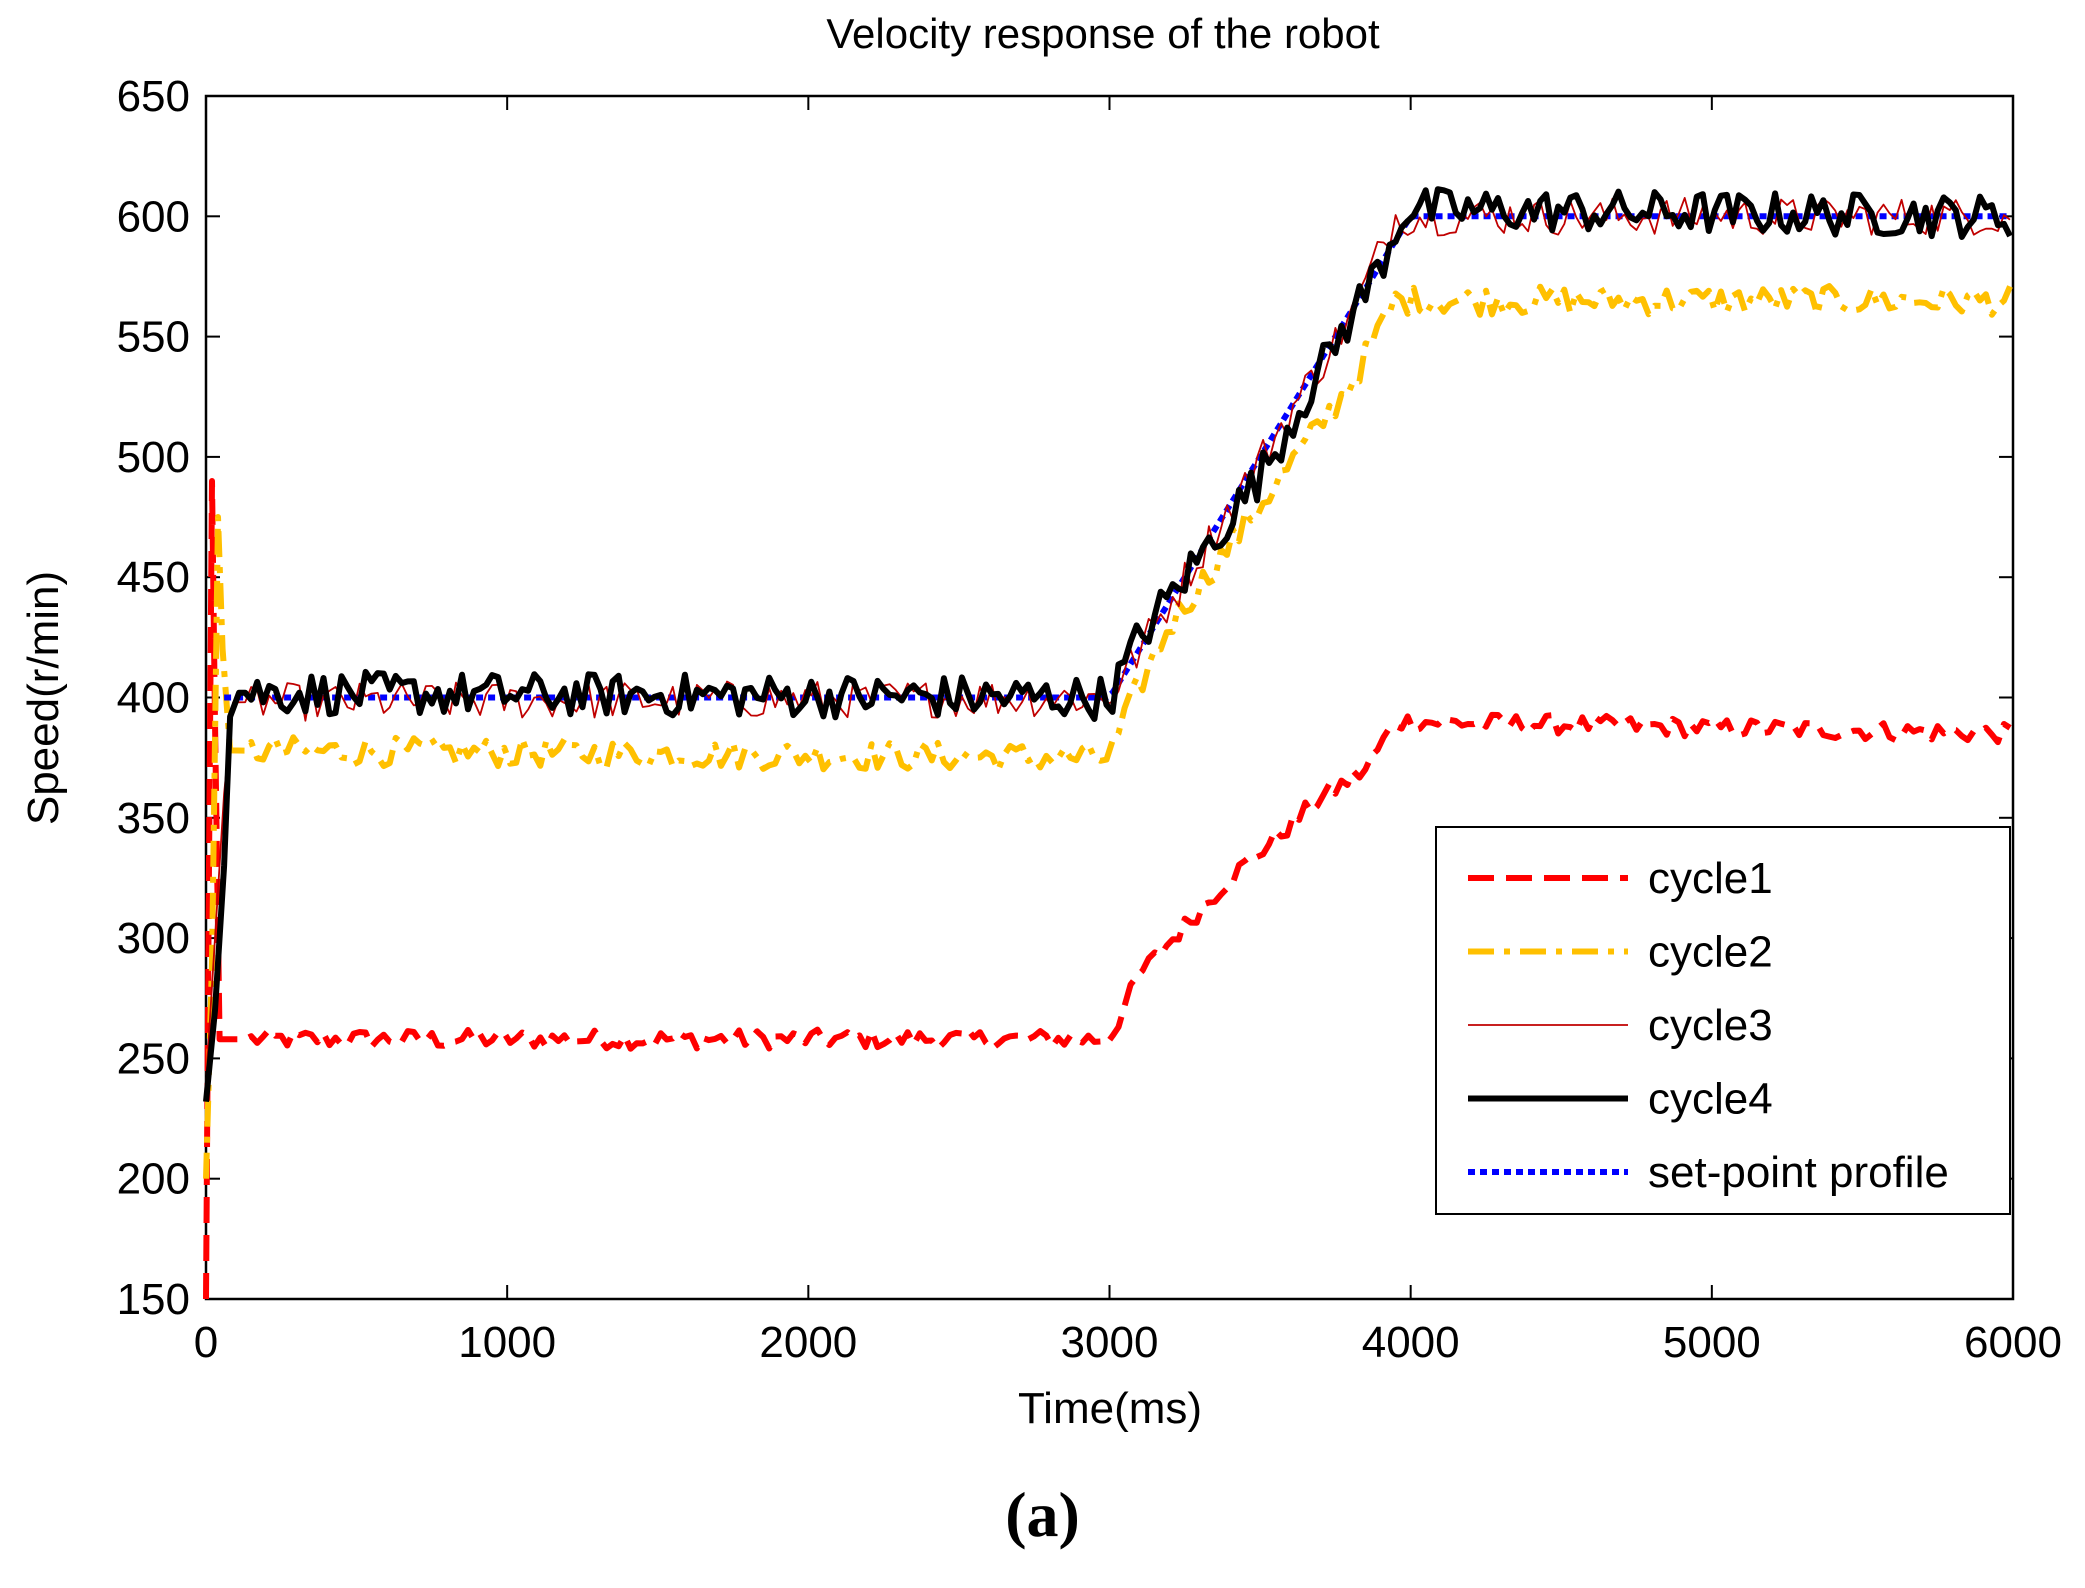 The height and width of the screenshot is (1588, 2085). I want to click on chart-title: Velocity response of the robot, so click(1103, 33).